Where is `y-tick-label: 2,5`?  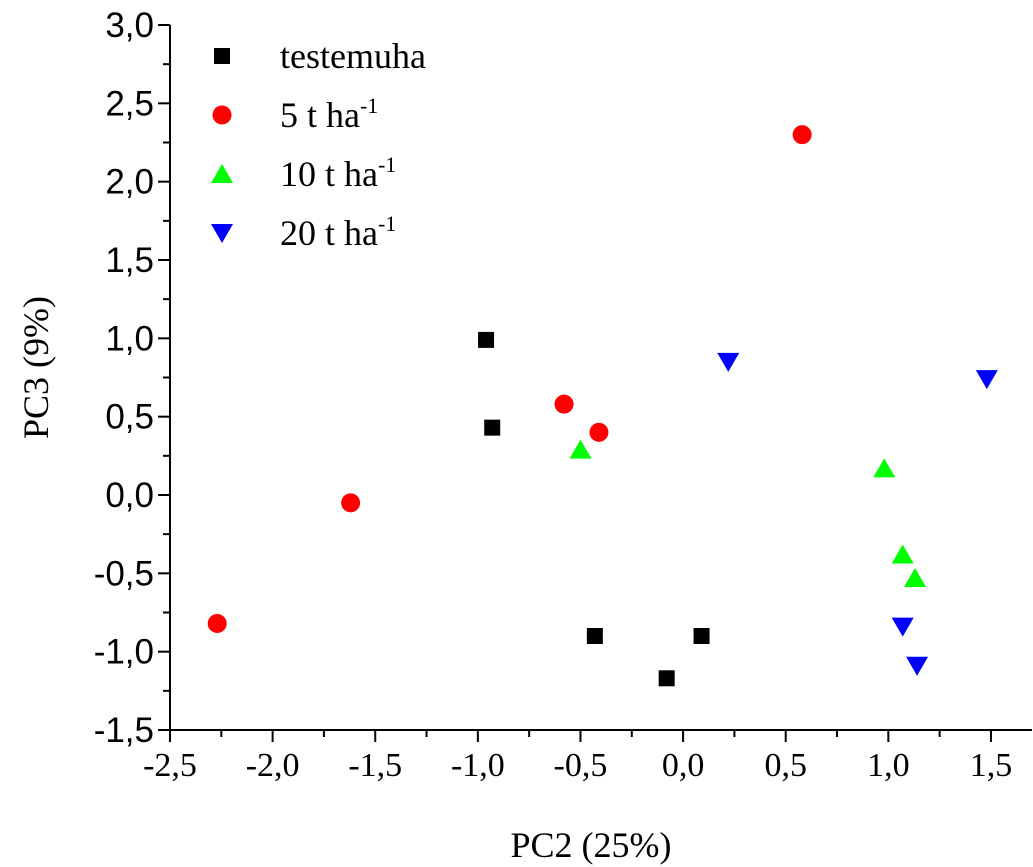
y-tick-label: 2,5 is located at coordinates (129, 103).